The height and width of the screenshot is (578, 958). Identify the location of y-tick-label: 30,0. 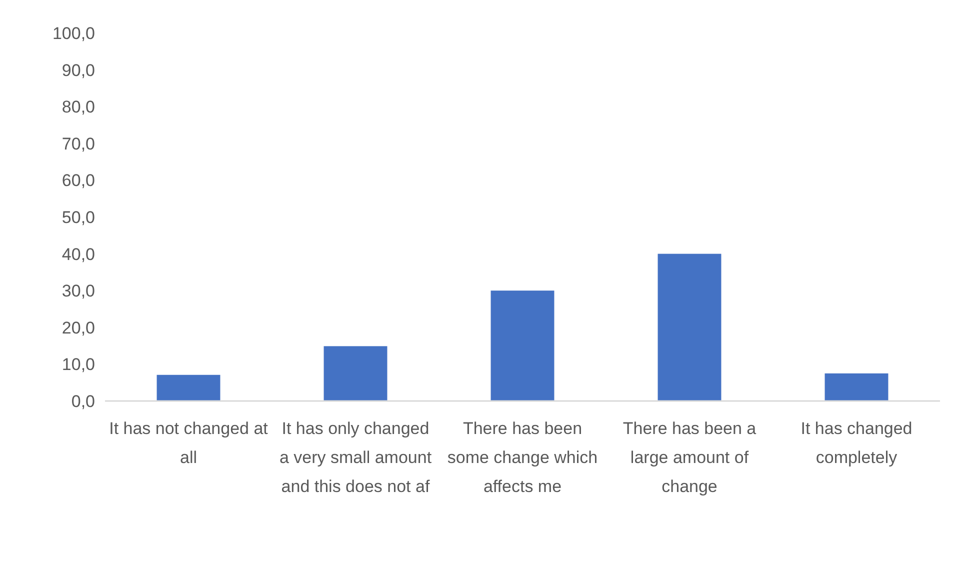
(78, 291).